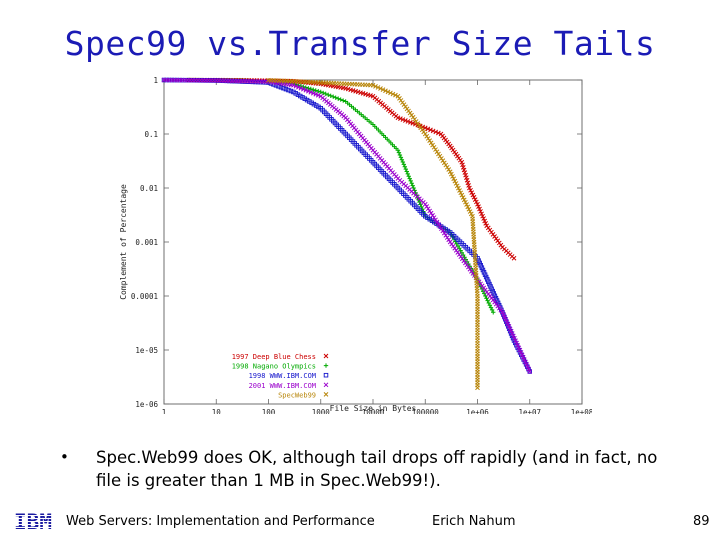 The height and width of the screenshot is (540, 720). I want to click on x-axis-label: File Size in Bytes, so click(373, 408).